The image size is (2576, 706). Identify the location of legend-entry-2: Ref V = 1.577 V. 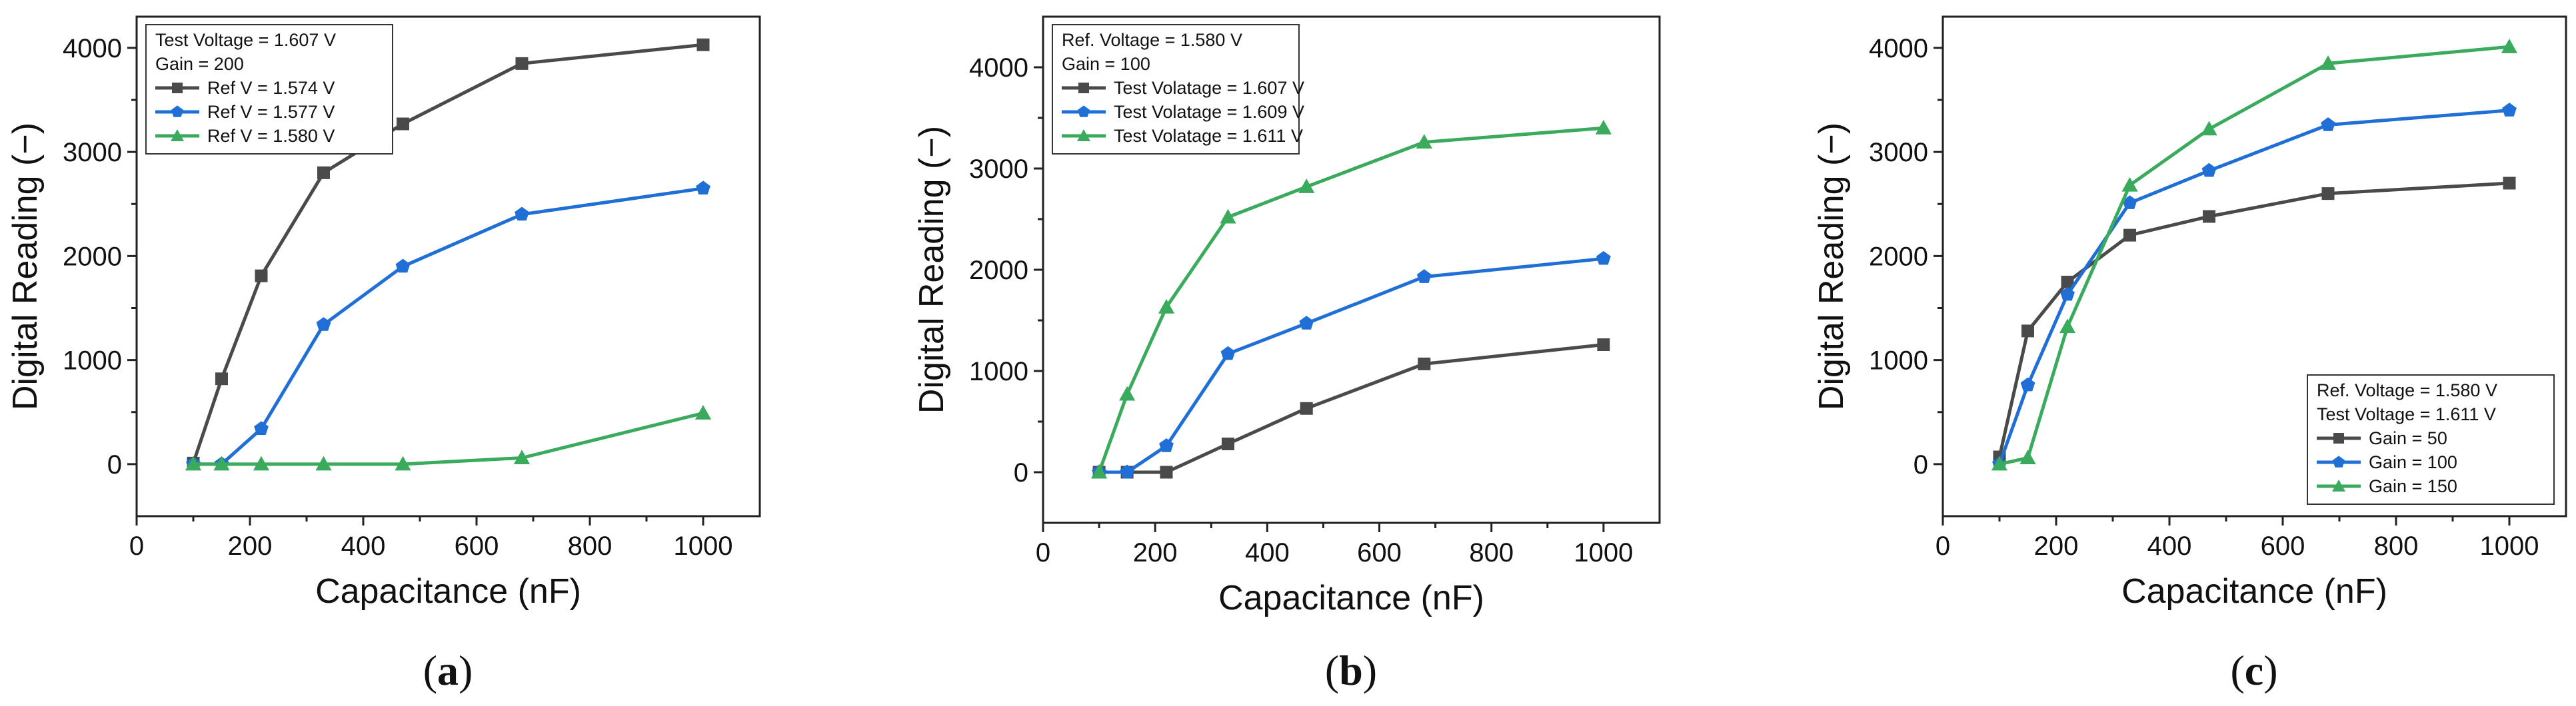
(271, 112).